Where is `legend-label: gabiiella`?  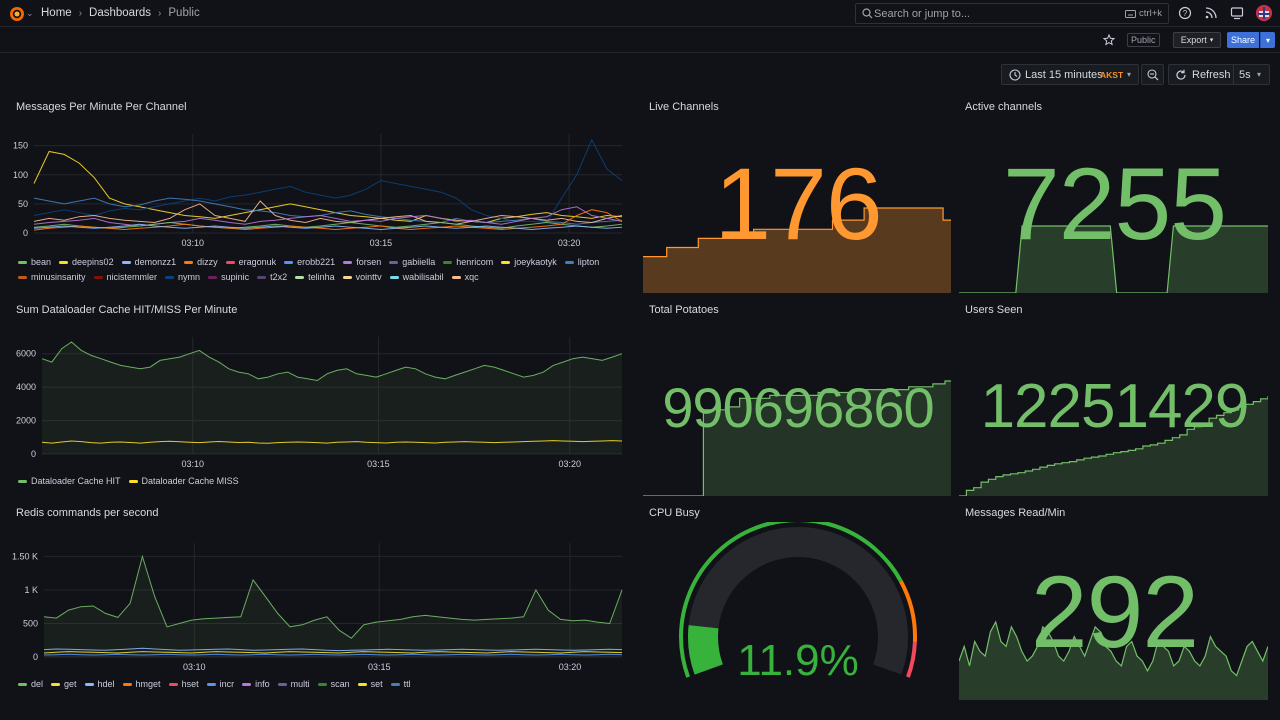 legend-label: gabiiella is located at coordinates (419, 262).